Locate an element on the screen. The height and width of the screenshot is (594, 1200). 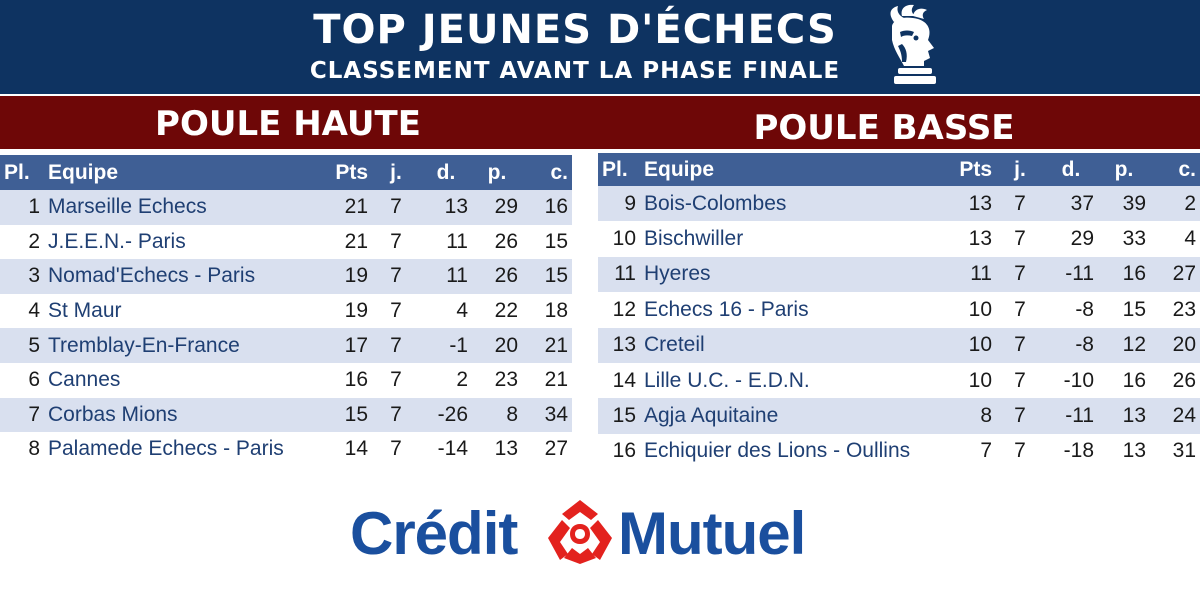
rank-cell: 15 is located at coordinates (619, 416).